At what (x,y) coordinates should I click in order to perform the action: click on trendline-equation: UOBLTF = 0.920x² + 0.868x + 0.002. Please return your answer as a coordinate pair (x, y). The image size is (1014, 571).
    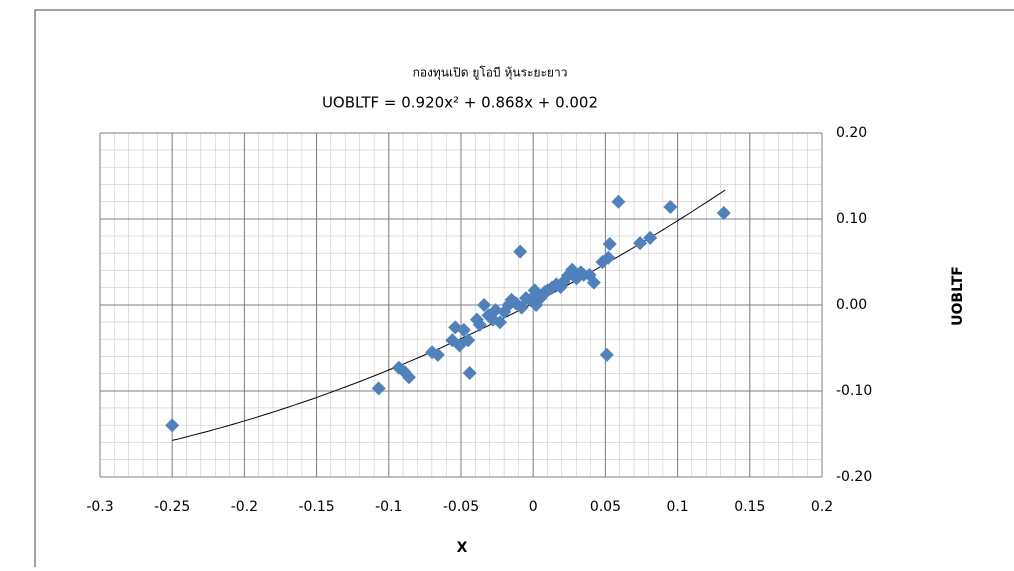
    Looking at the image, I should click on (460, 103).